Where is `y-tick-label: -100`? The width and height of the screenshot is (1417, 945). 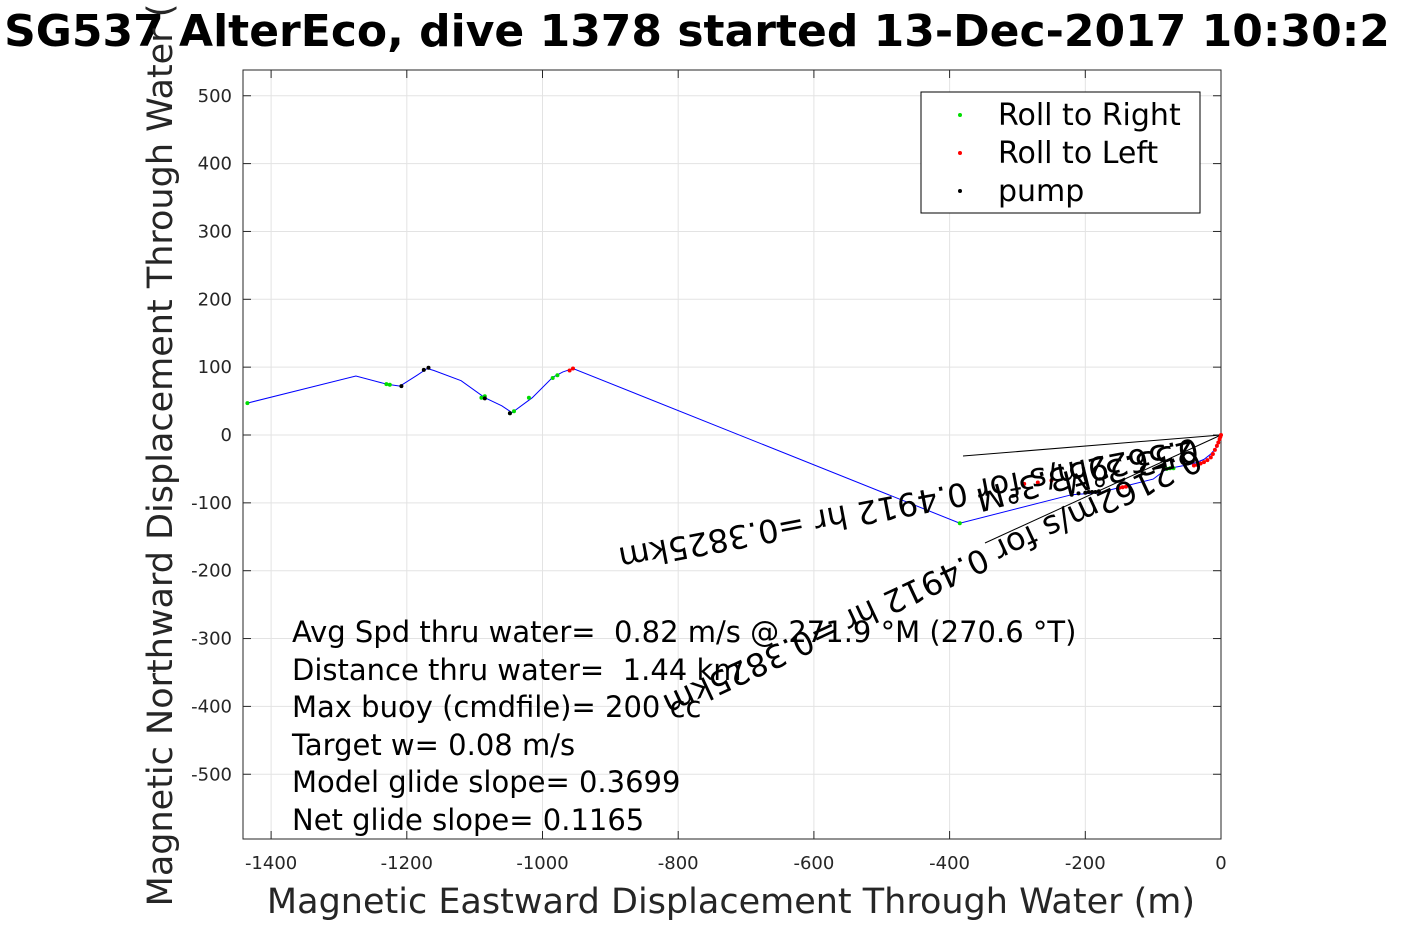 y-tick-label: -100 is located at coordinates (211, 503).